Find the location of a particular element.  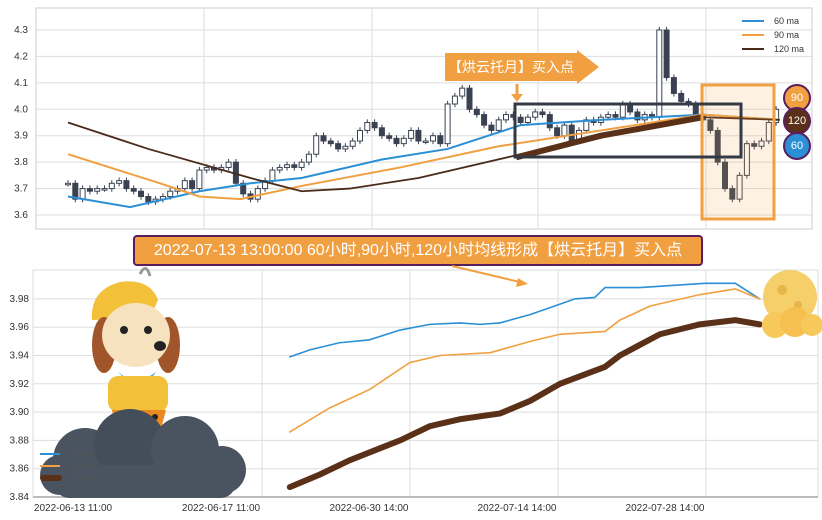

legend-entry-90ma: 90 ma is located at coordinates (773, 35).